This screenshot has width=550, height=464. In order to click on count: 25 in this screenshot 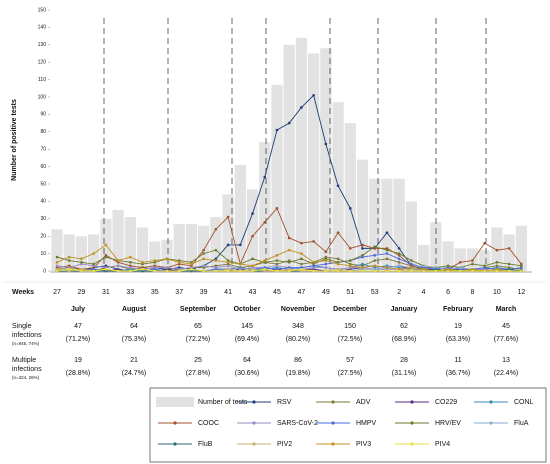, I will do `click(198, 360)`.